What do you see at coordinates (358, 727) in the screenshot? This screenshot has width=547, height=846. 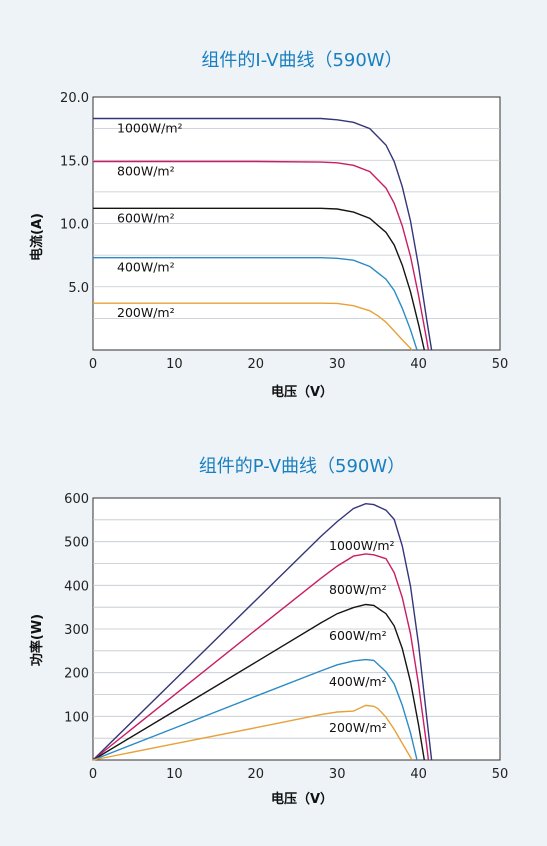 I see `pv-series-label-4: 200W/m²` at bounding box center [358, 727].